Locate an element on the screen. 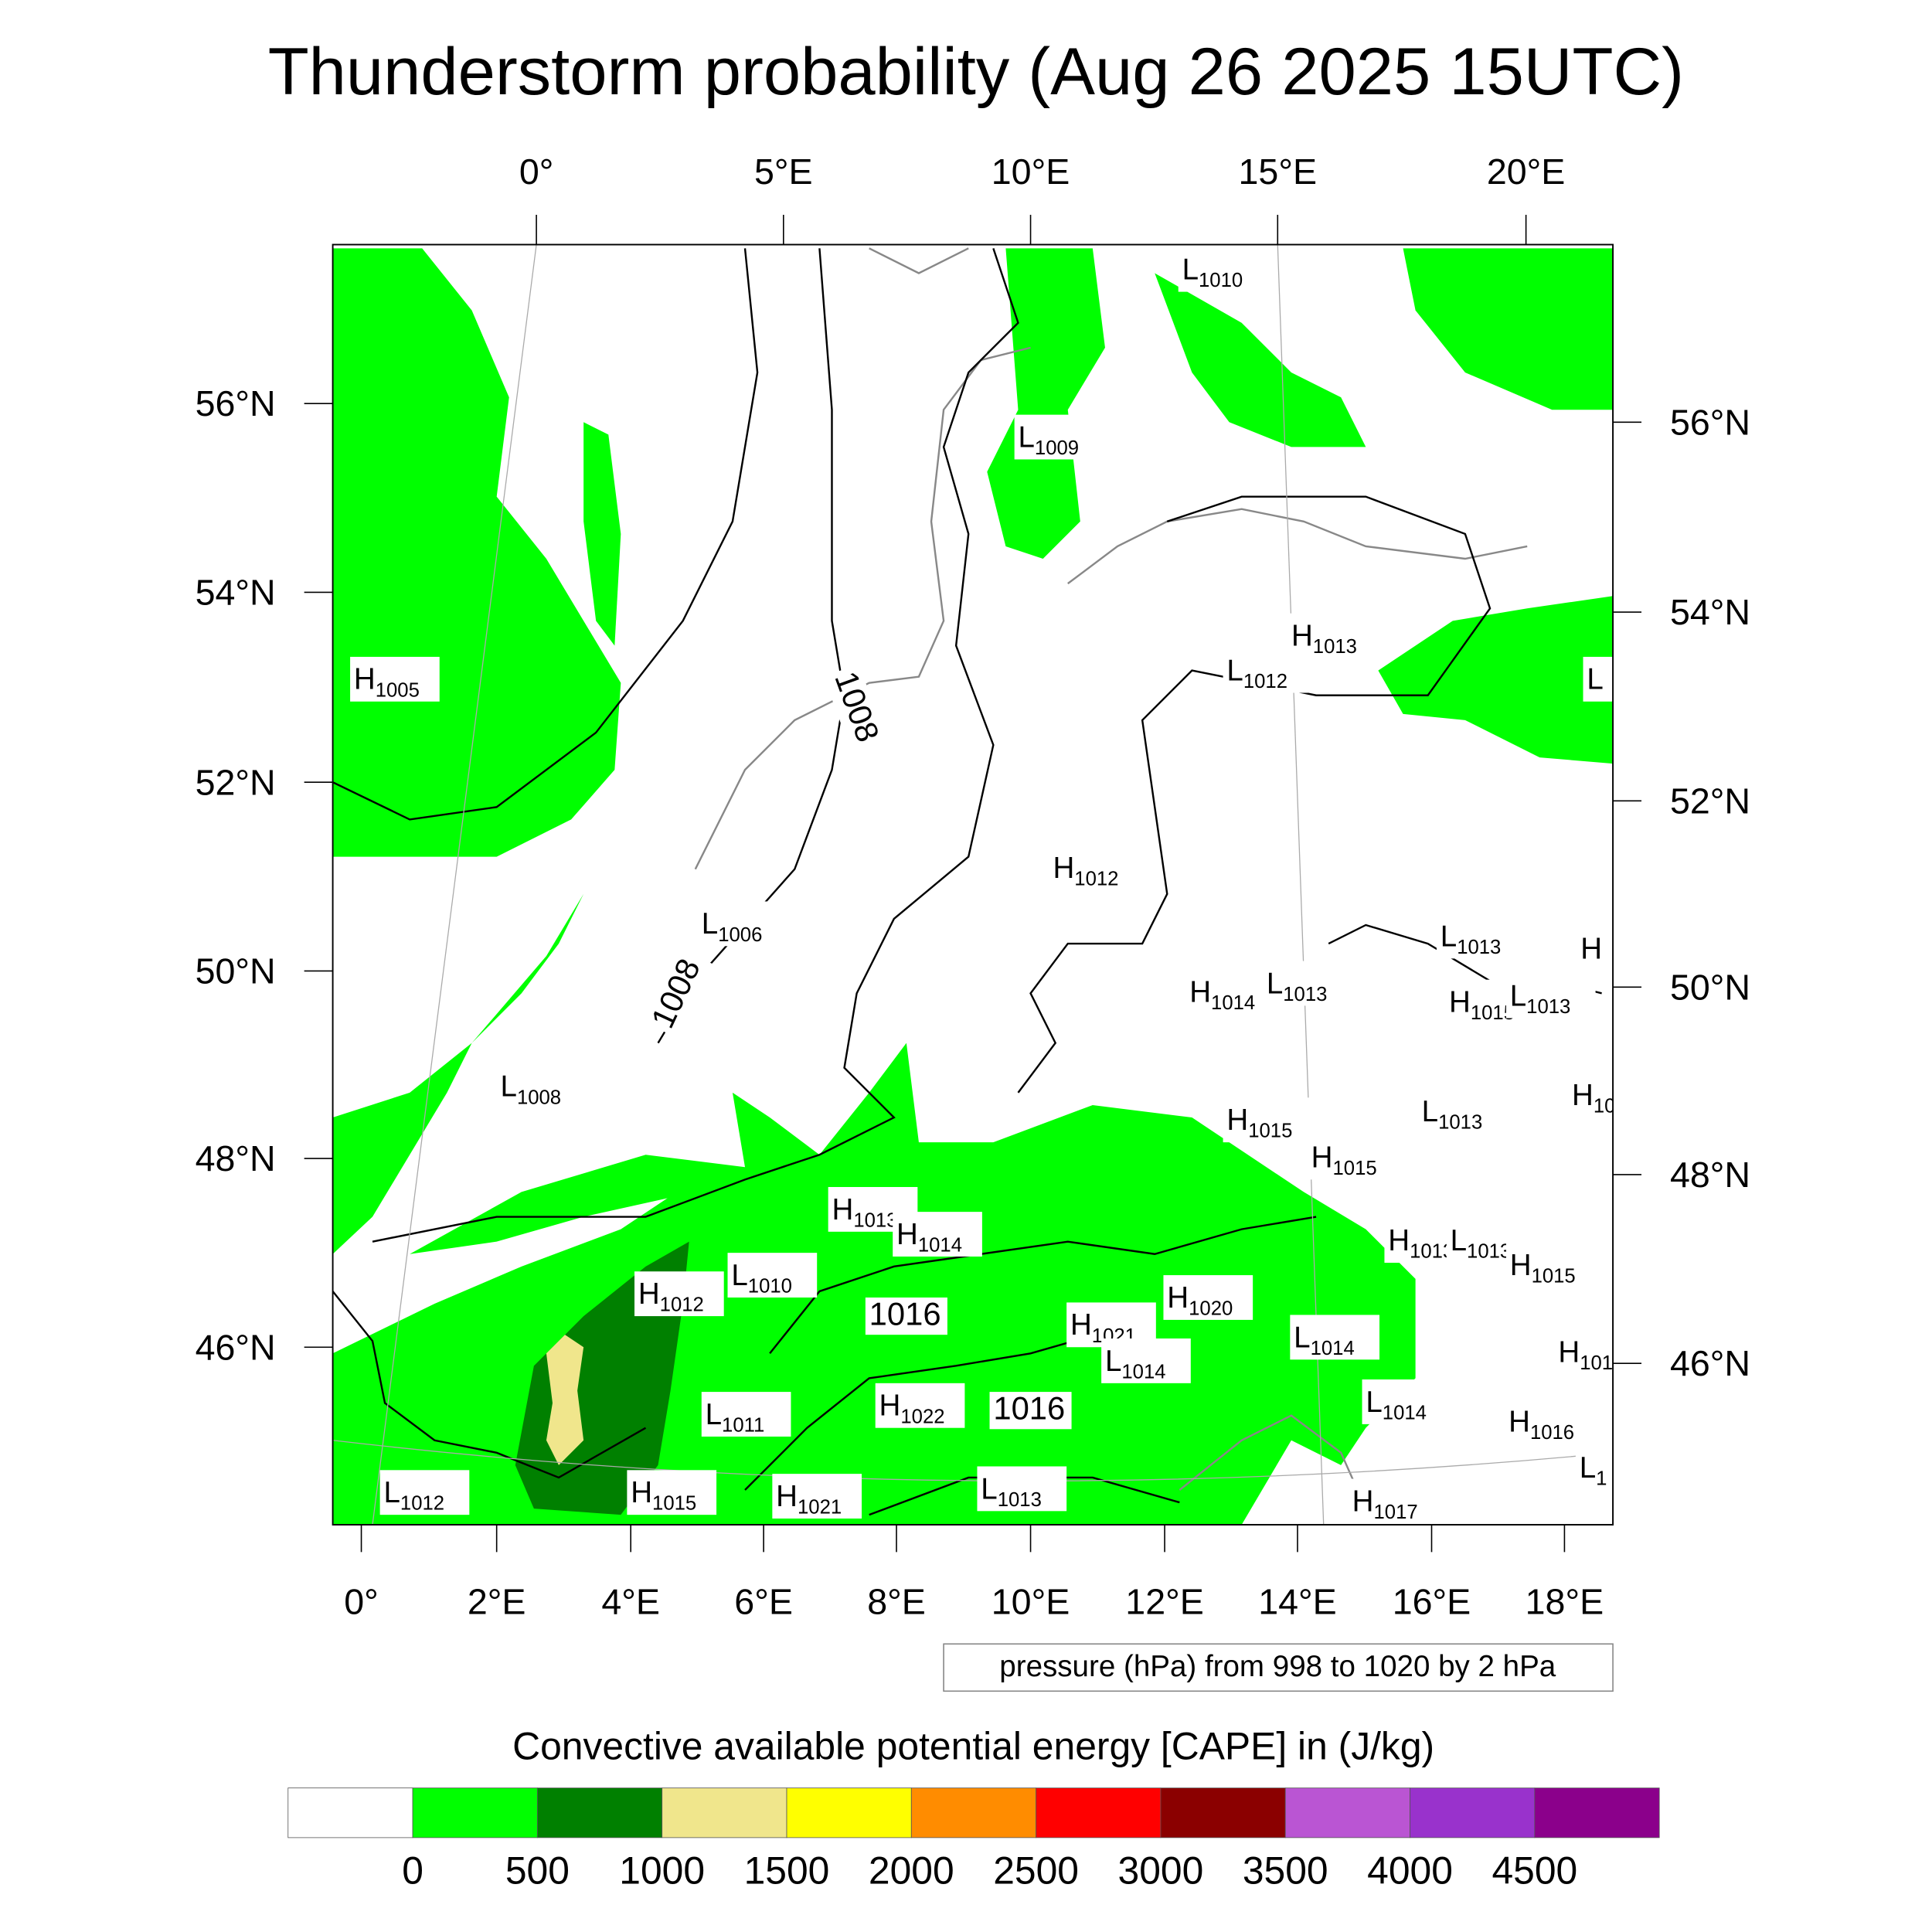 This screenshot has height=1932, width=1932. top-lon-tick-label: 10°E is located at coordinates (1031, 171).